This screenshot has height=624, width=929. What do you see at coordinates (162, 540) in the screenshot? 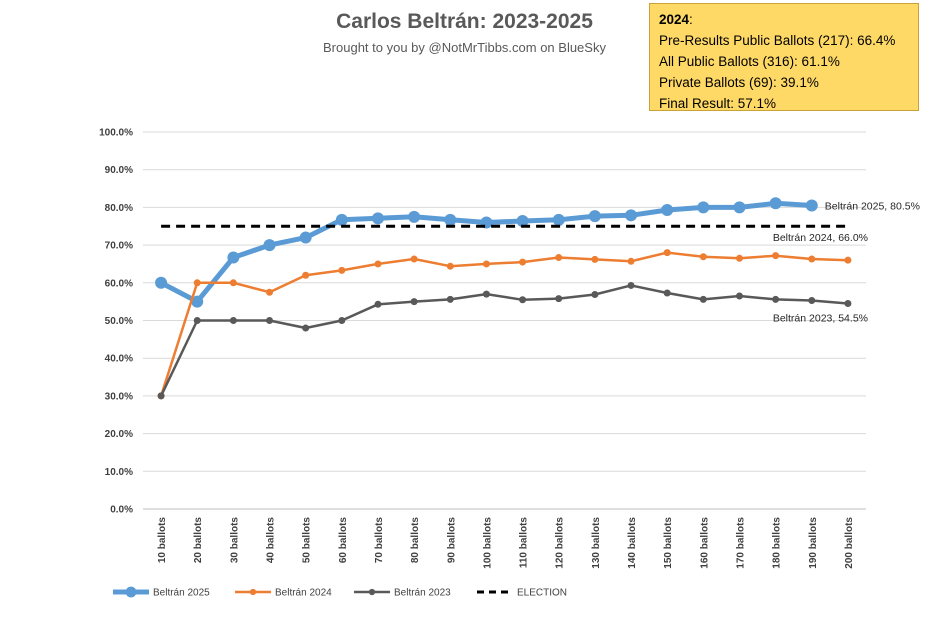
I see `x-tick-label: 10 ballots` at bounding box center [162, 540].